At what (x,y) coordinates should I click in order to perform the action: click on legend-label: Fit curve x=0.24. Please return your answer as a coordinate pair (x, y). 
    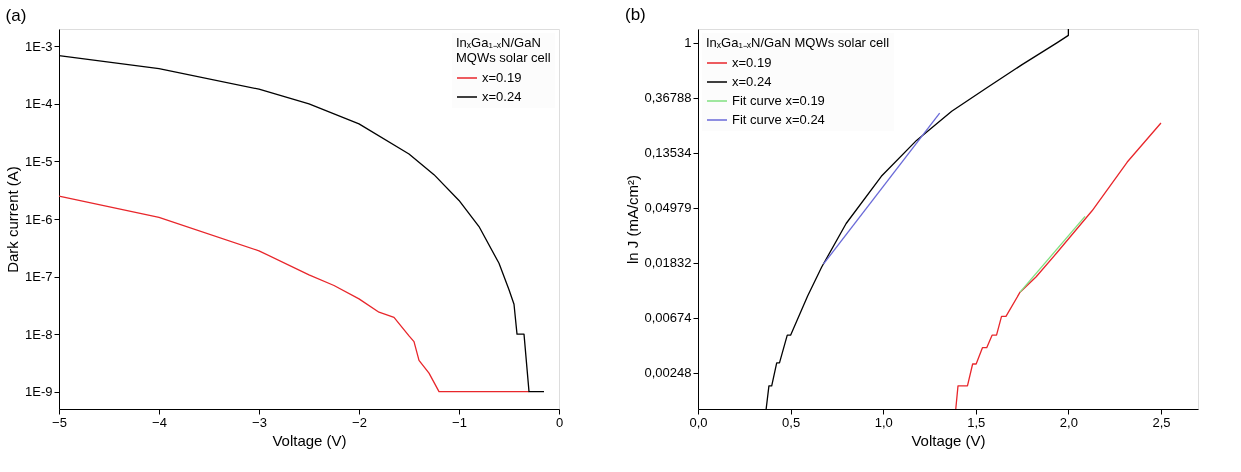
    Looking at the image, I should click on (778, 119).